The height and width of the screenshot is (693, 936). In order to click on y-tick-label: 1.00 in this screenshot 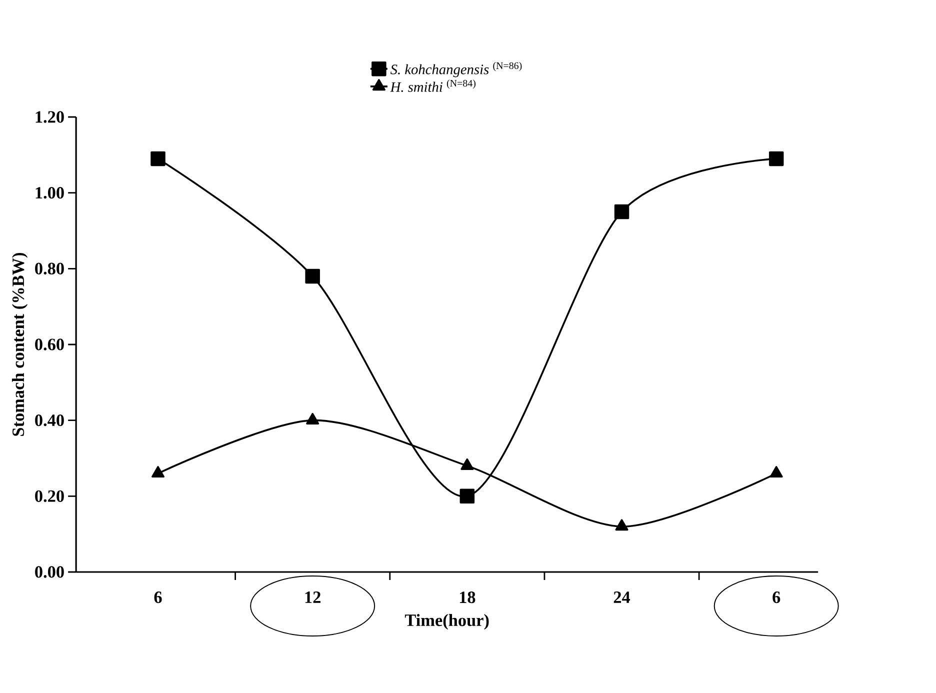, I will do `click(50, 192)`.